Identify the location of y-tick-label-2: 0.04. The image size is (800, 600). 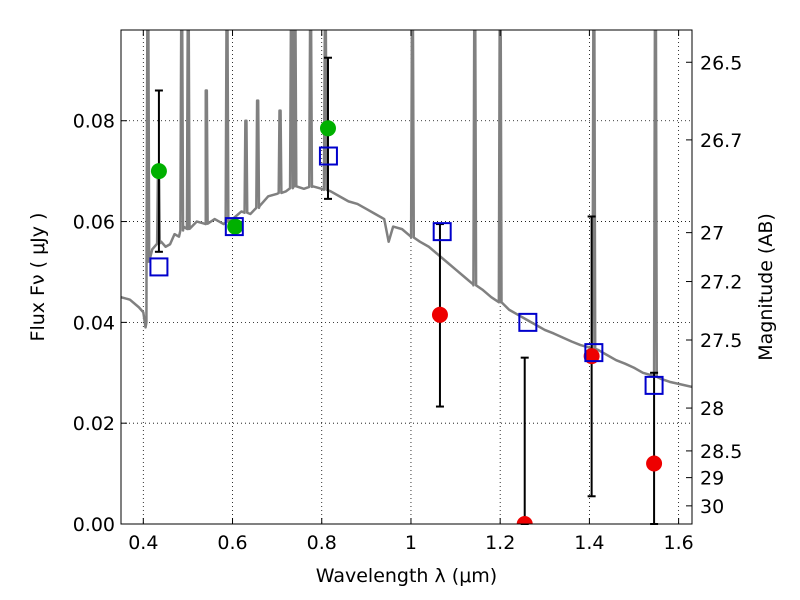
(94, 323).